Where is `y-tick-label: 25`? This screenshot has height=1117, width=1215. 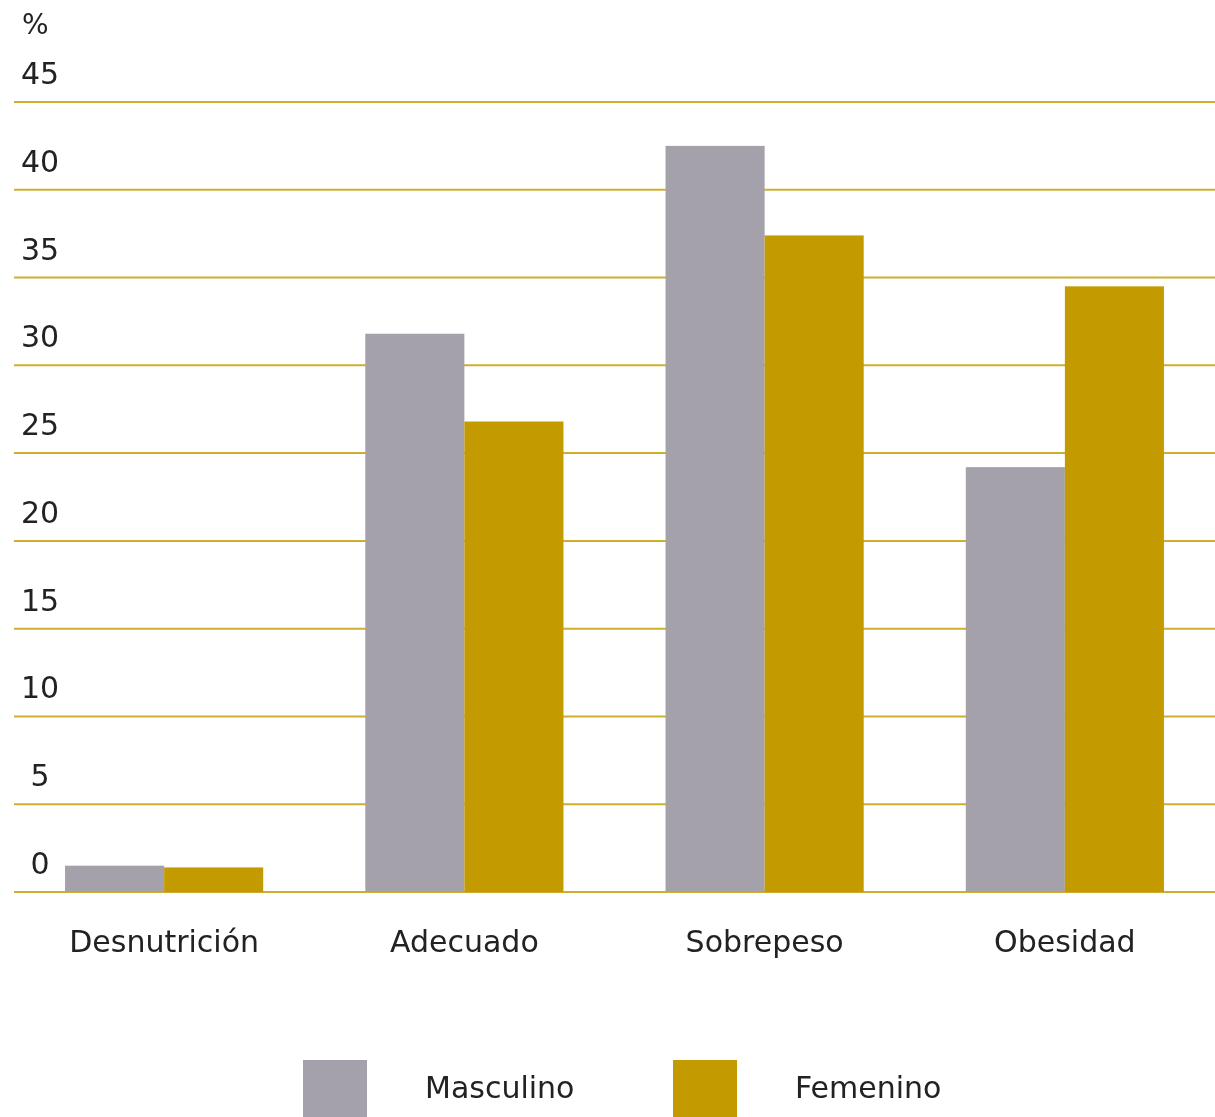
y-tick-label: 25 is located at coordinates (40, 425).